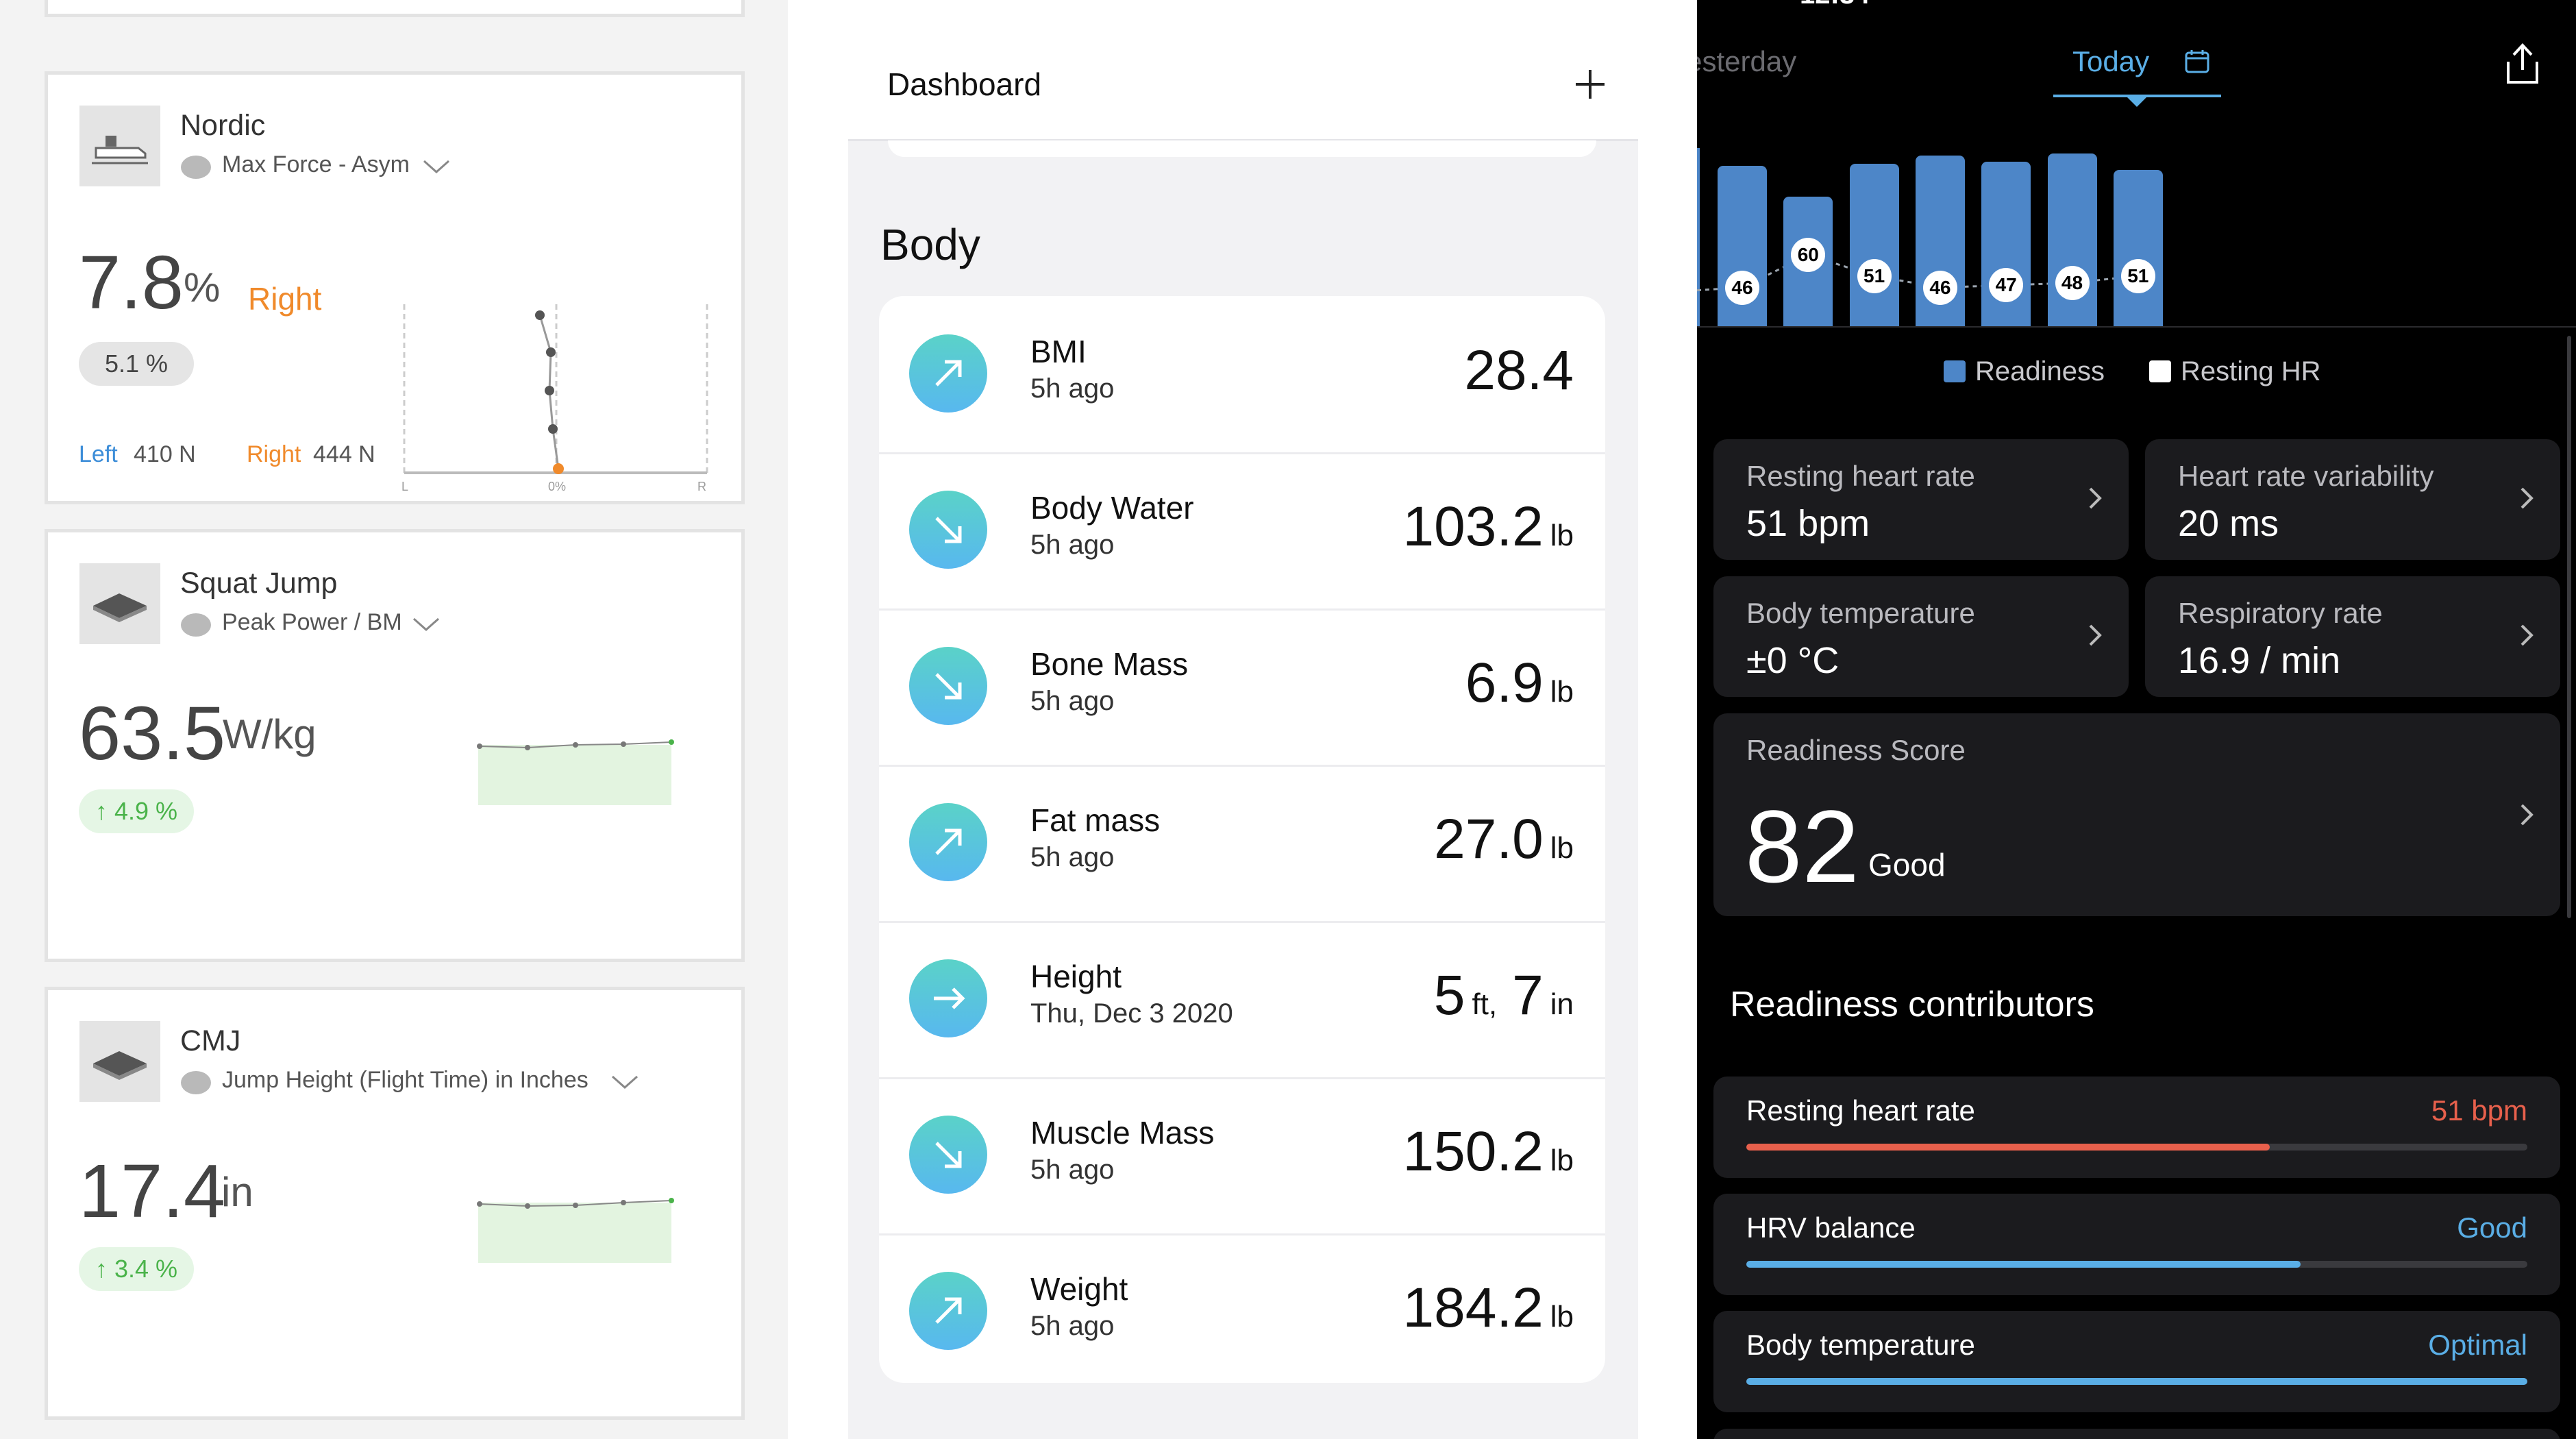 This screenshot has width=2576, height=1439. I want to click on list-item-muscle-mass: Muscle Mass 5h ago 150.2 lb, so click(1242, 1156).